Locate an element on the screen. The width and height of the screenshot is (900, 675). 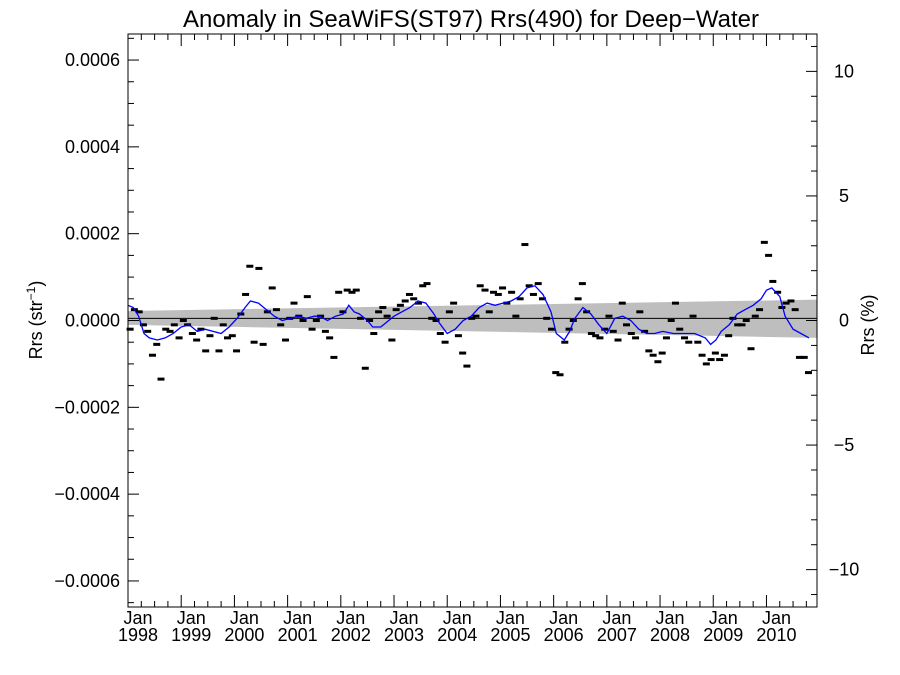
x-tick-year-label: 2009 is located at coordinates (723, 635).